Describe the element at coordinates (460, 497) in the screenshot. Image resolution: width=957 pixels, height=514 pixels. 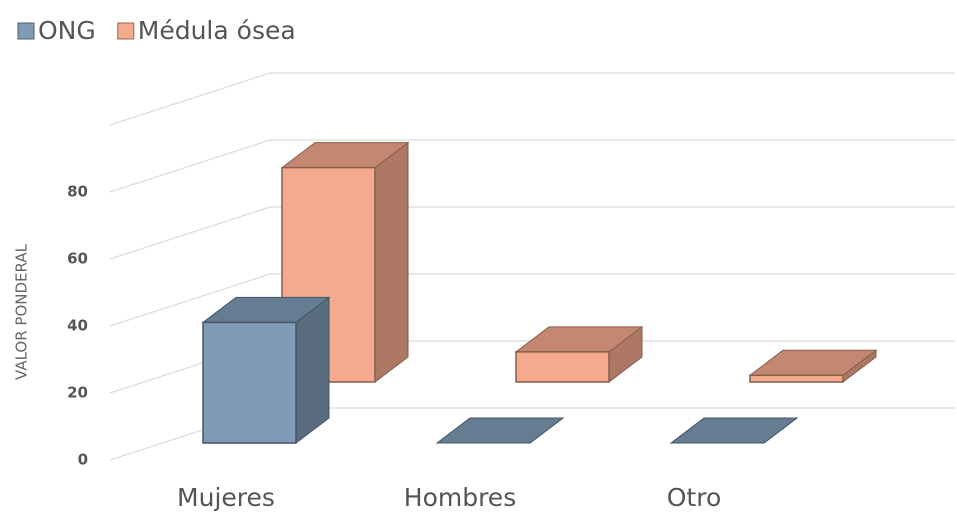
I see `x-tick-label: Hombres` at that location.